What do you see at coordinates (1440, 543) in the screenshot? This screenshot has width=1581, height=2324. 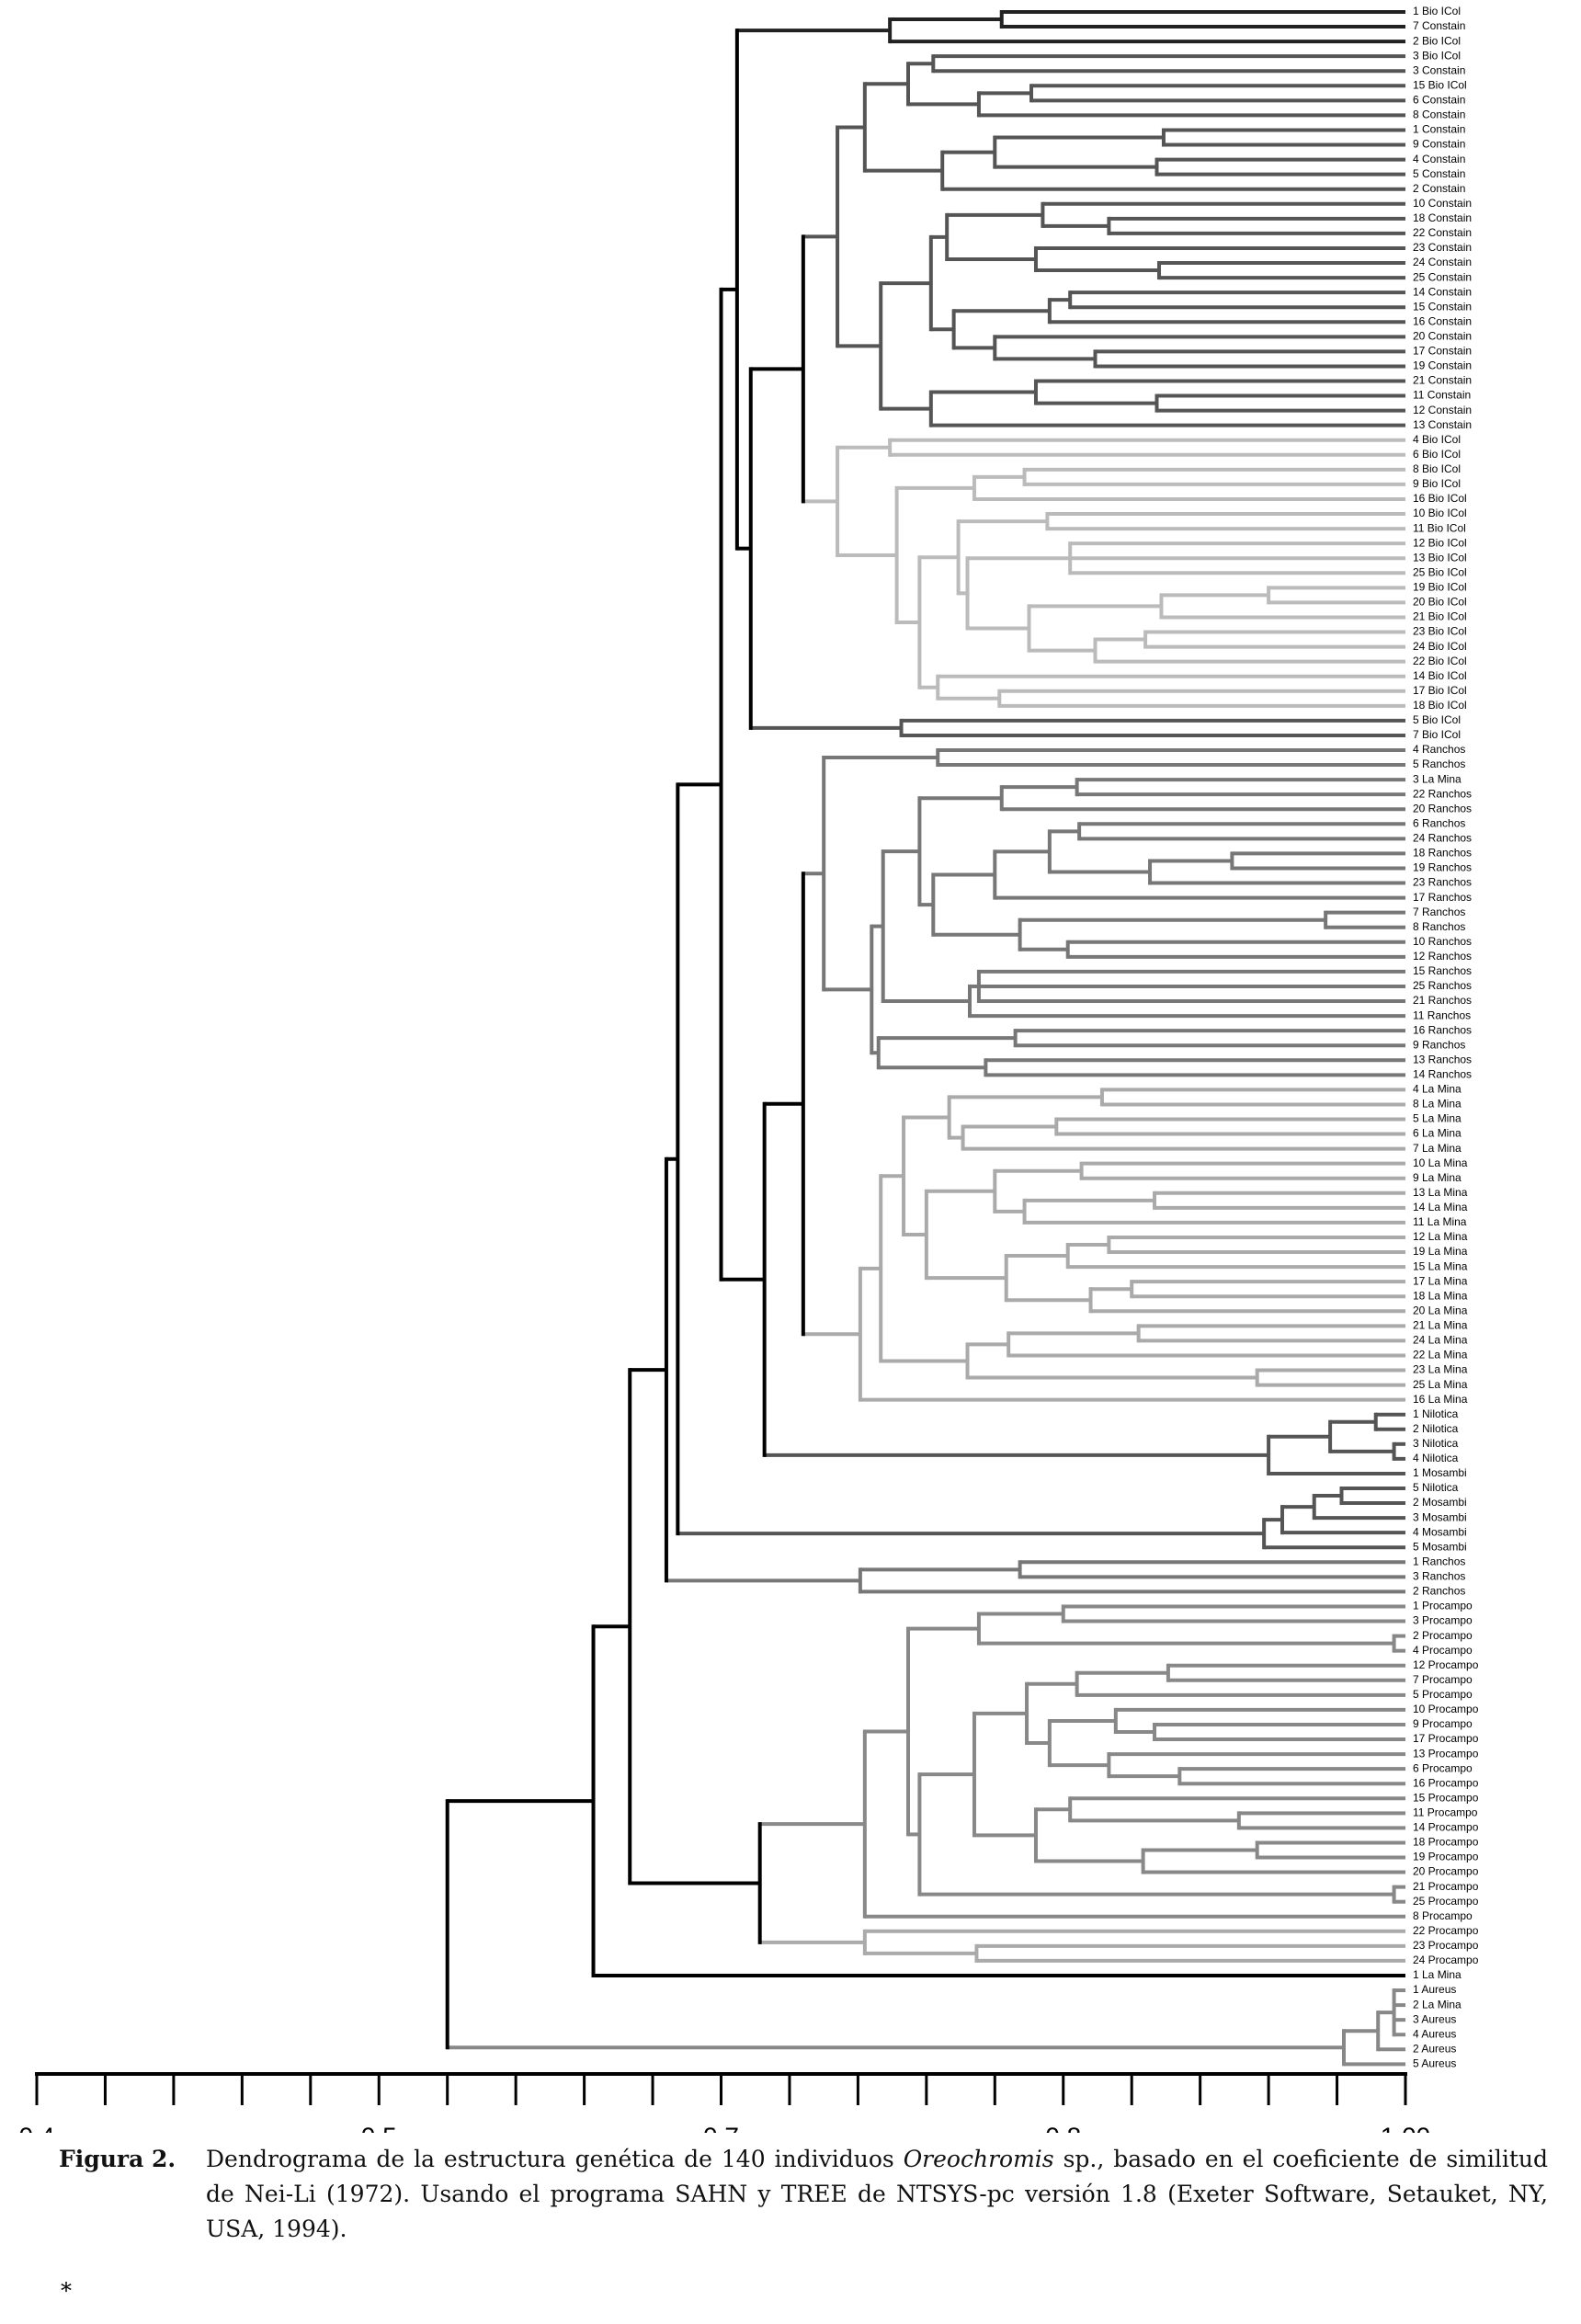 I see `leaf-label: 12 Bio ICol` at bounding box center [1440, 543].